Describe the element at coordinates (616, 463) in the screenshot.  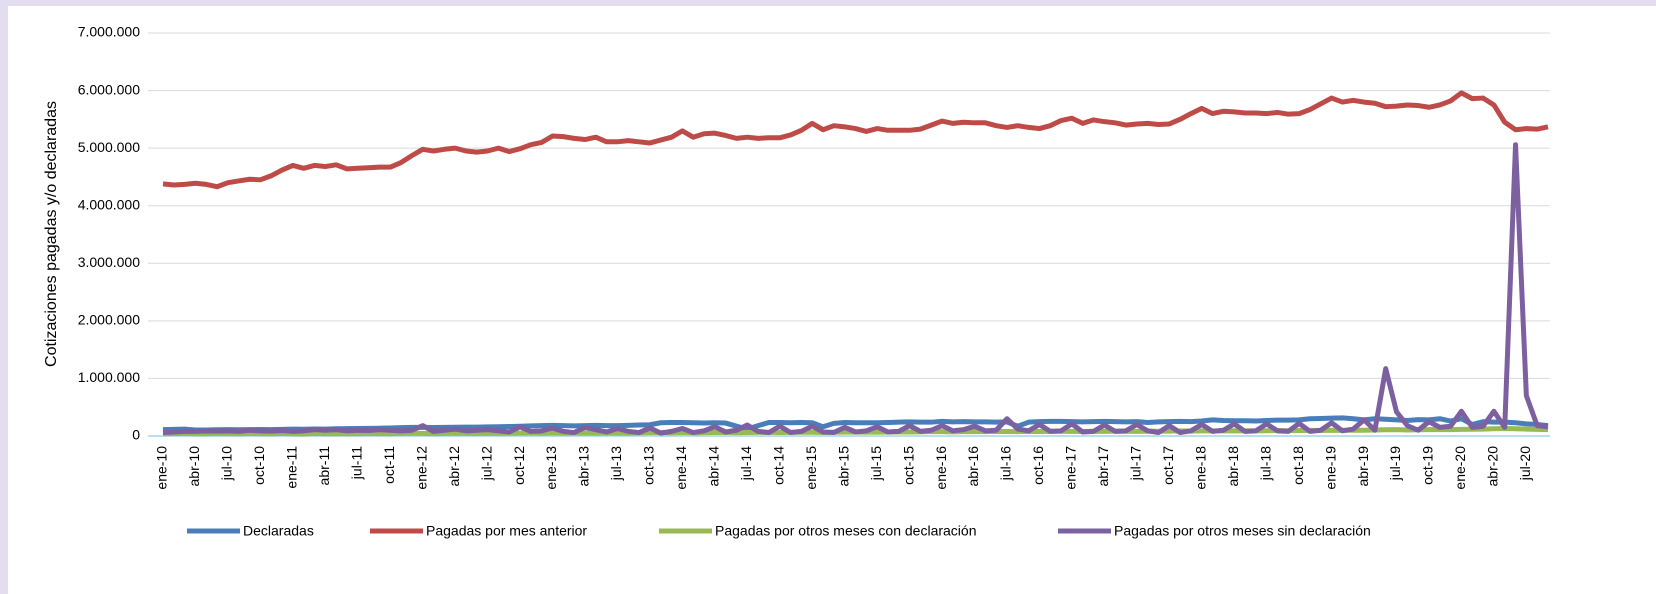
I see `x-tick-label: jul-13` at that location.